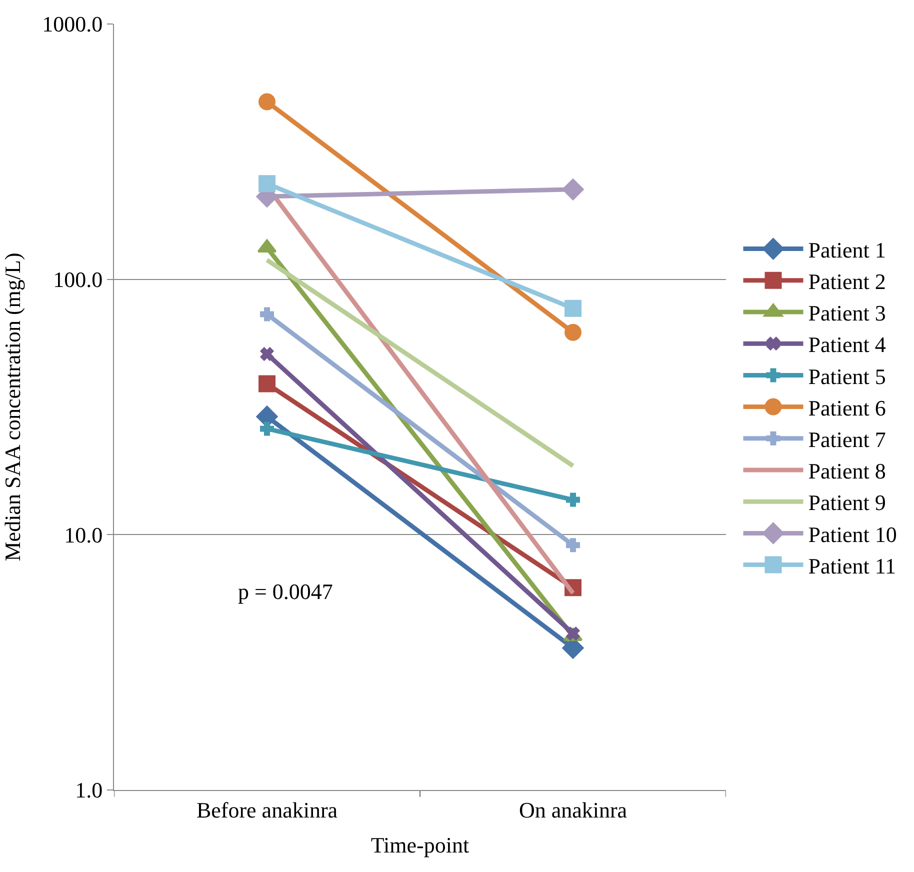 This screenshot has width=914, height=872. What do you see at coordinates (852, 534) in the screenshot?
I see `legend-label: Patient 10` at bounding box center [852, 534].